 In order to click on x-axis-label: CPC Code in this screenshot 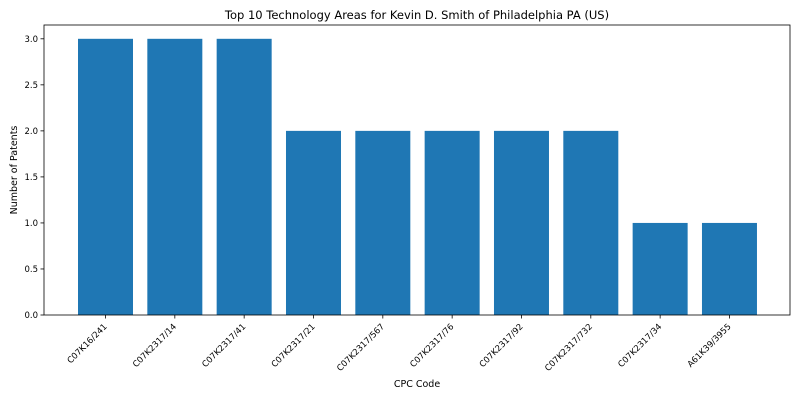, I will do `click(417, 384)`.